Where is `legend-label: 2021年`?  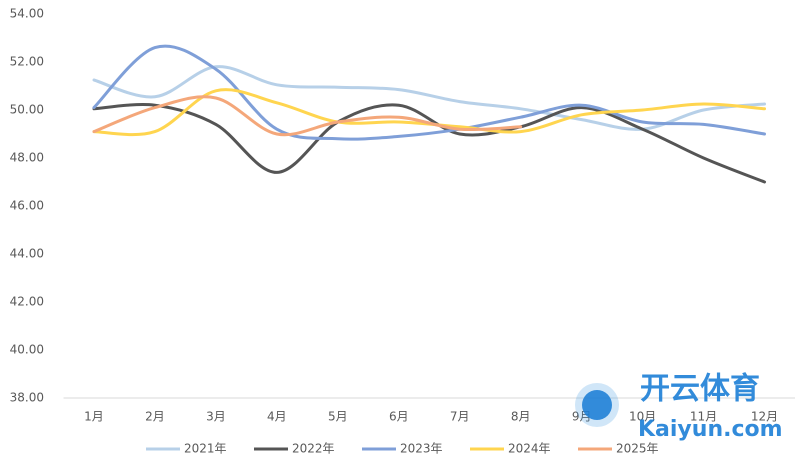 legend-label: 2021年 is located at coordinates (205, 449).